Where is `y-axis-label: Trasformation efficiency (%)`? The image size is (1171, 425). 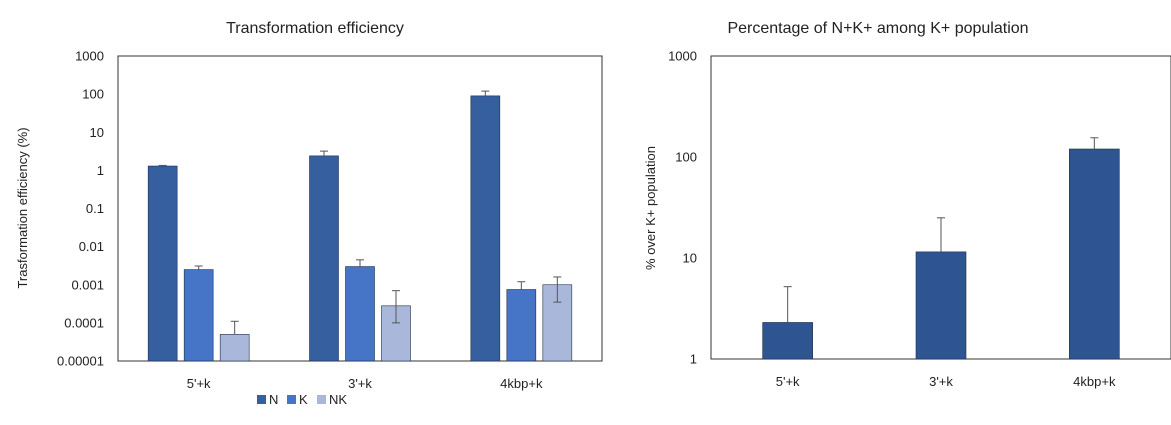 y-axis-label: Trasformation efficiency (%) is located at coordinates (22, 207).